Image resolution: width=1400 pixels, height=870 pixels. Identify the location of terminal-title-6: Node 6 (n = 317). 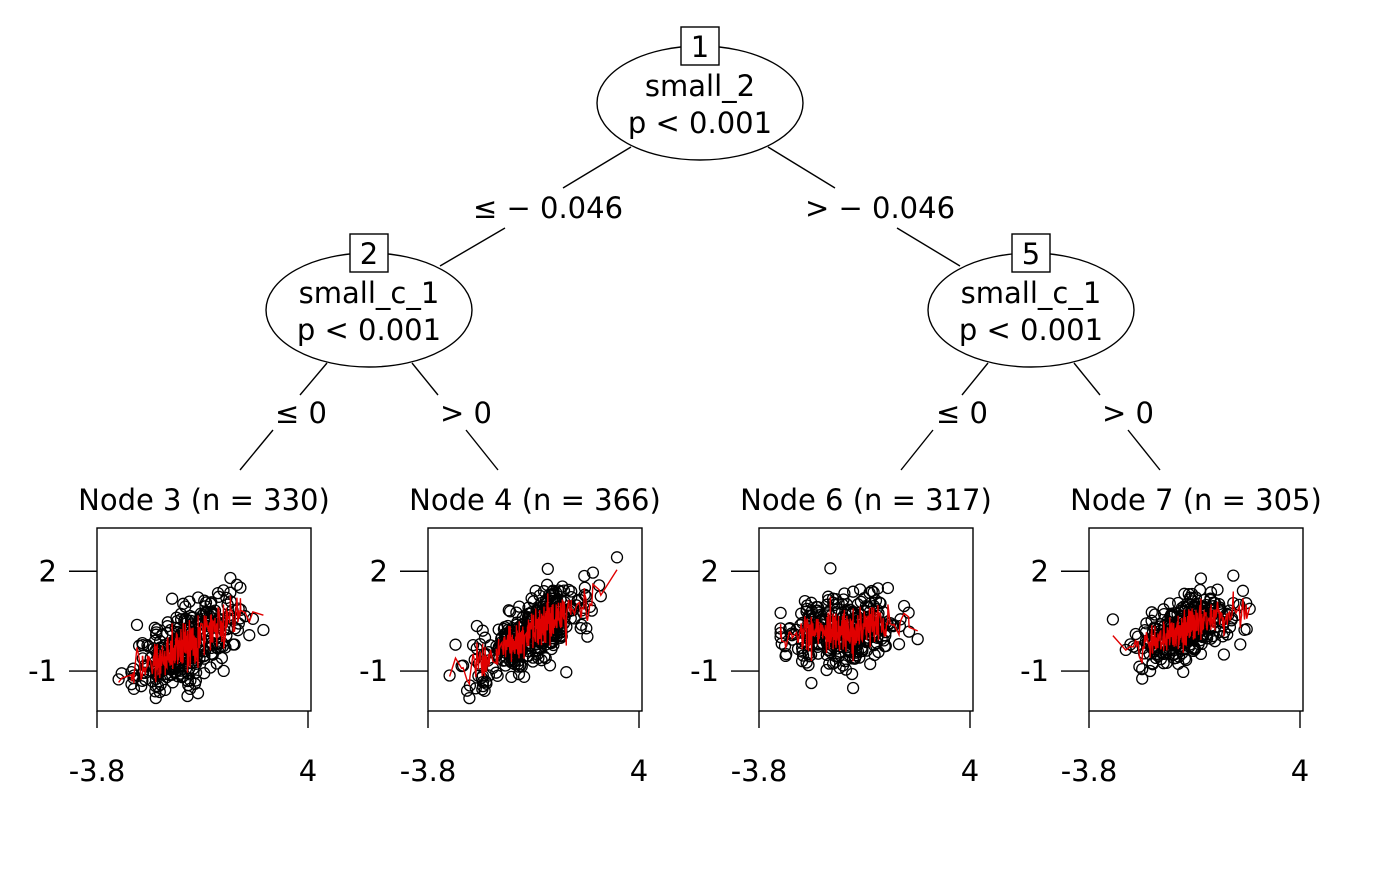
(866, 500).